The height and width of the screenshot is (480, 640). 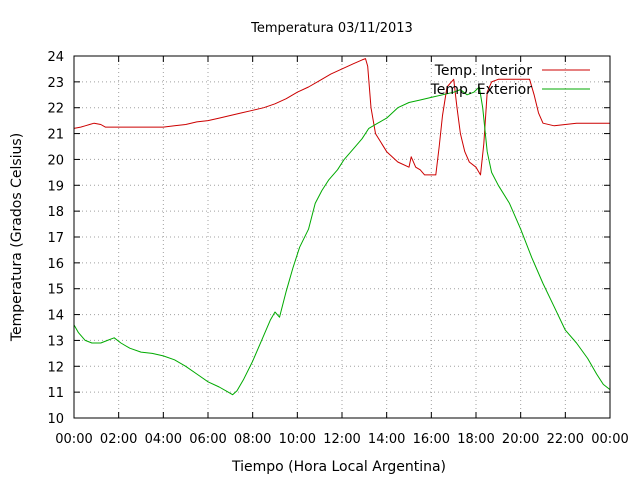 What do you see at coordinates (55, 393) in the screenshot?
I see `y-tick-label: 11` at bounding box center [55, 393].